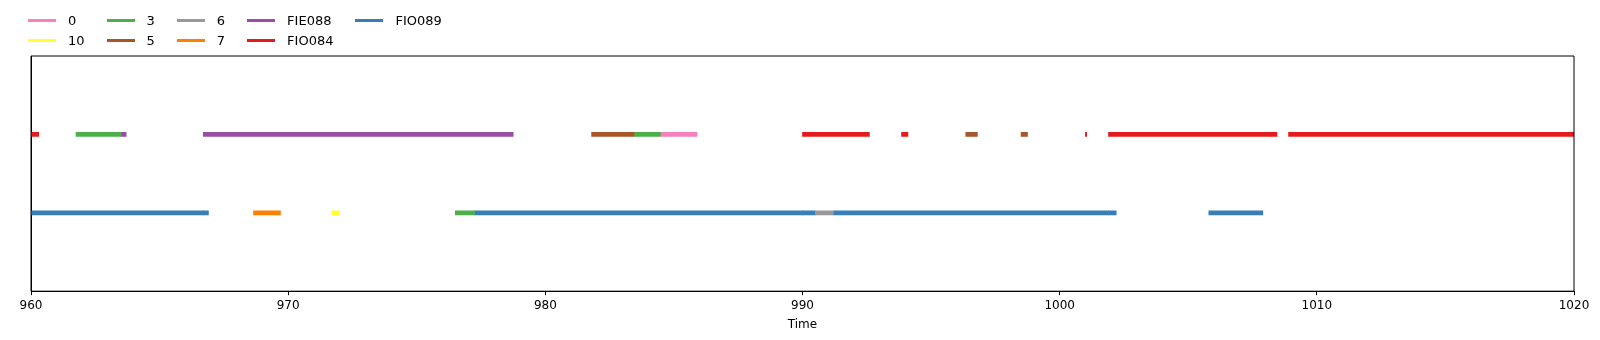 Image resolution: width=1600 pixels, height=340 pixels. I want to click on x-tick-label: 1010, so click(1317, 304).